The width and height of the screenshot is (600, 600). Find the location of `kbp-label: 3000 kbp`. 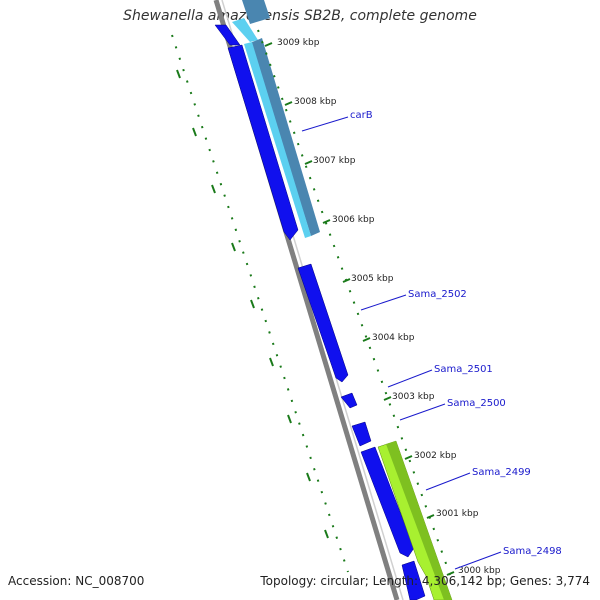

kbp-label: 3000 kbp is located at coordinates (479, 571).